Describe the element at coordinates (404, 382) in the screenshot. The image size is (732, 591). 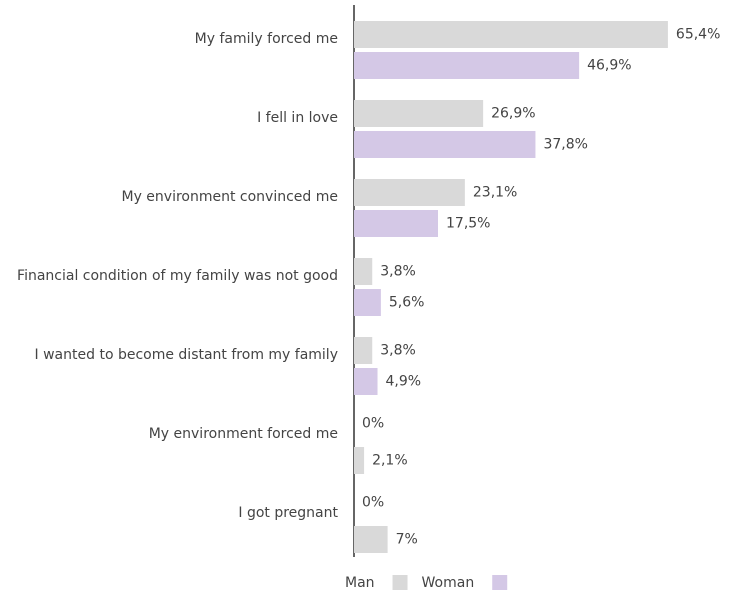
I see `value-label: 4,9%` at that location.